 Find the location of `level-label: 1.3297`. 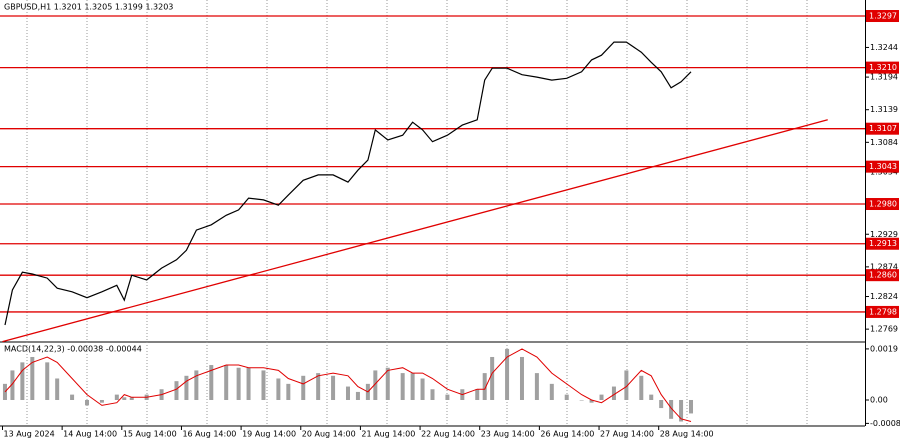

level-label: 1.3297 is located at coordinates (883, 16).